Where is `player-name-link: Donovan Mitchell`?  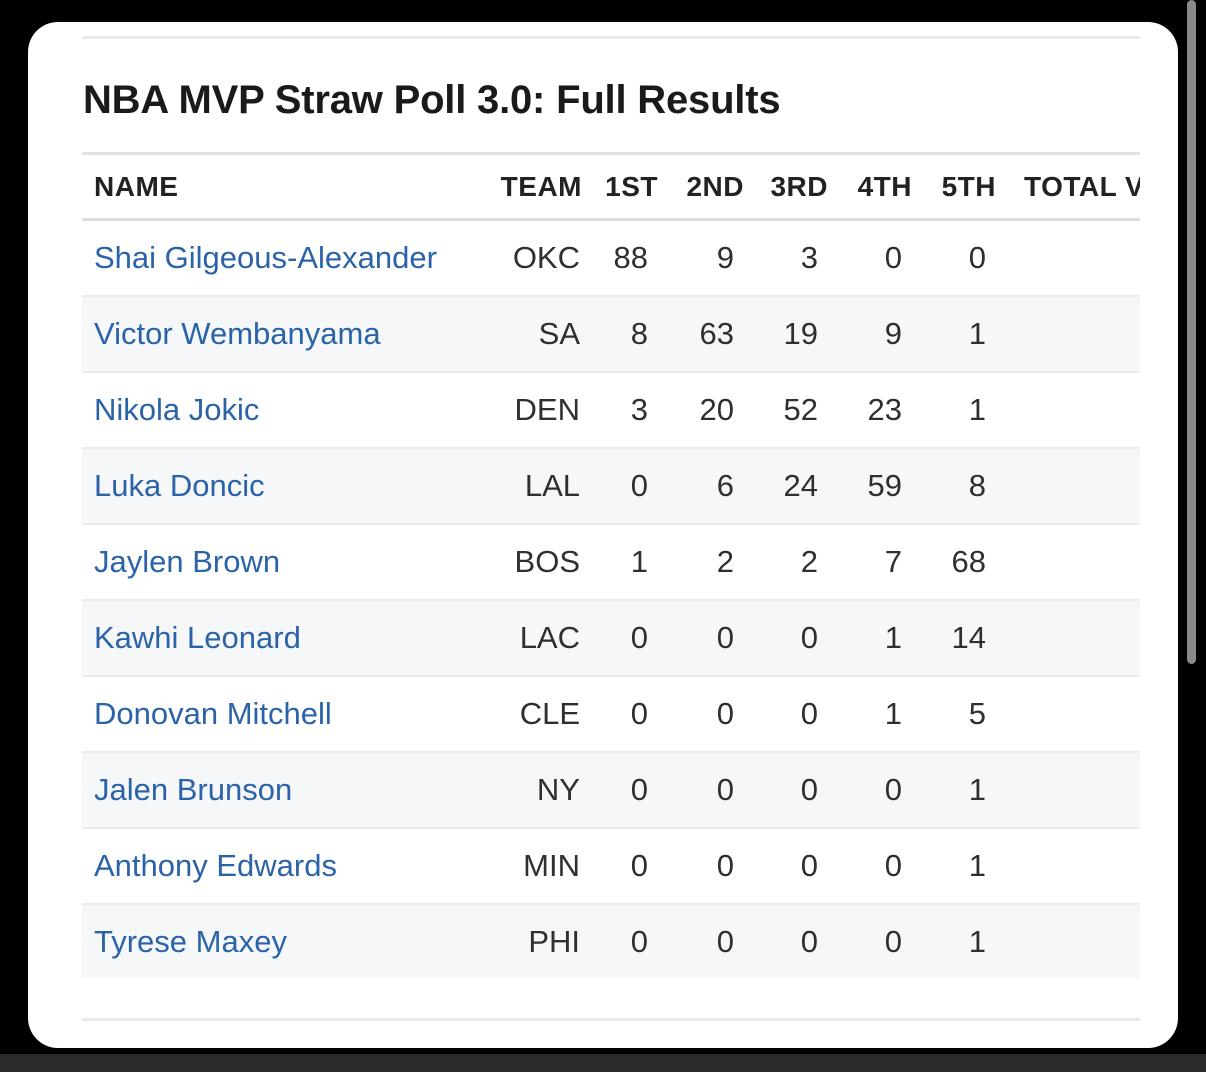
player-name-link: Donovan Mitchell is located at coordinates (213, 713).